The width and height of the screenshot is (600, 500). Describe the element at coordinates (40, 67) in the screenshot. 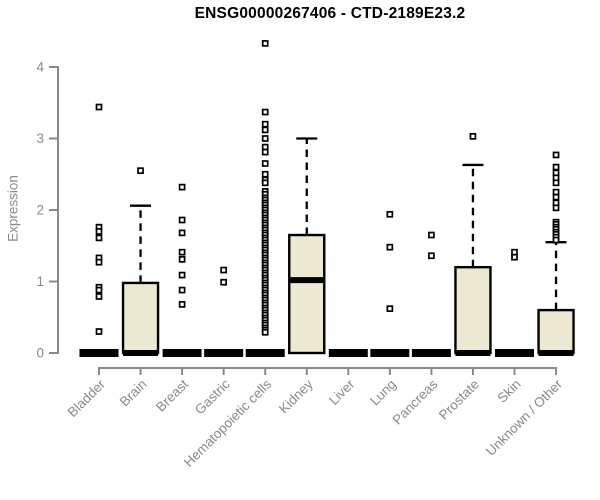

I see `y-tick-label: 4` at that location.